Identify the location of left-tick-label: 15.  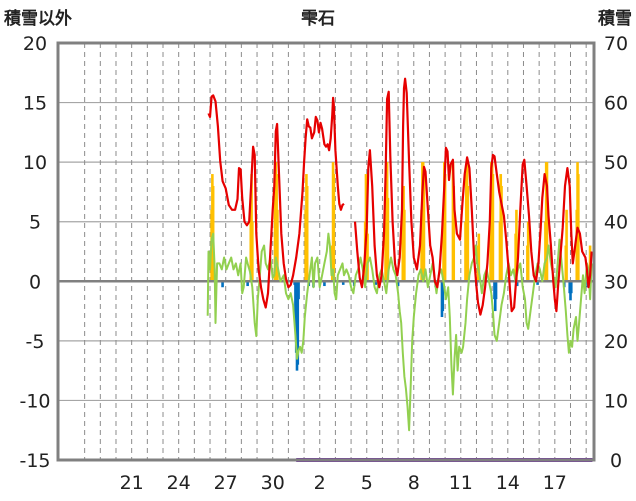
(35, 104).